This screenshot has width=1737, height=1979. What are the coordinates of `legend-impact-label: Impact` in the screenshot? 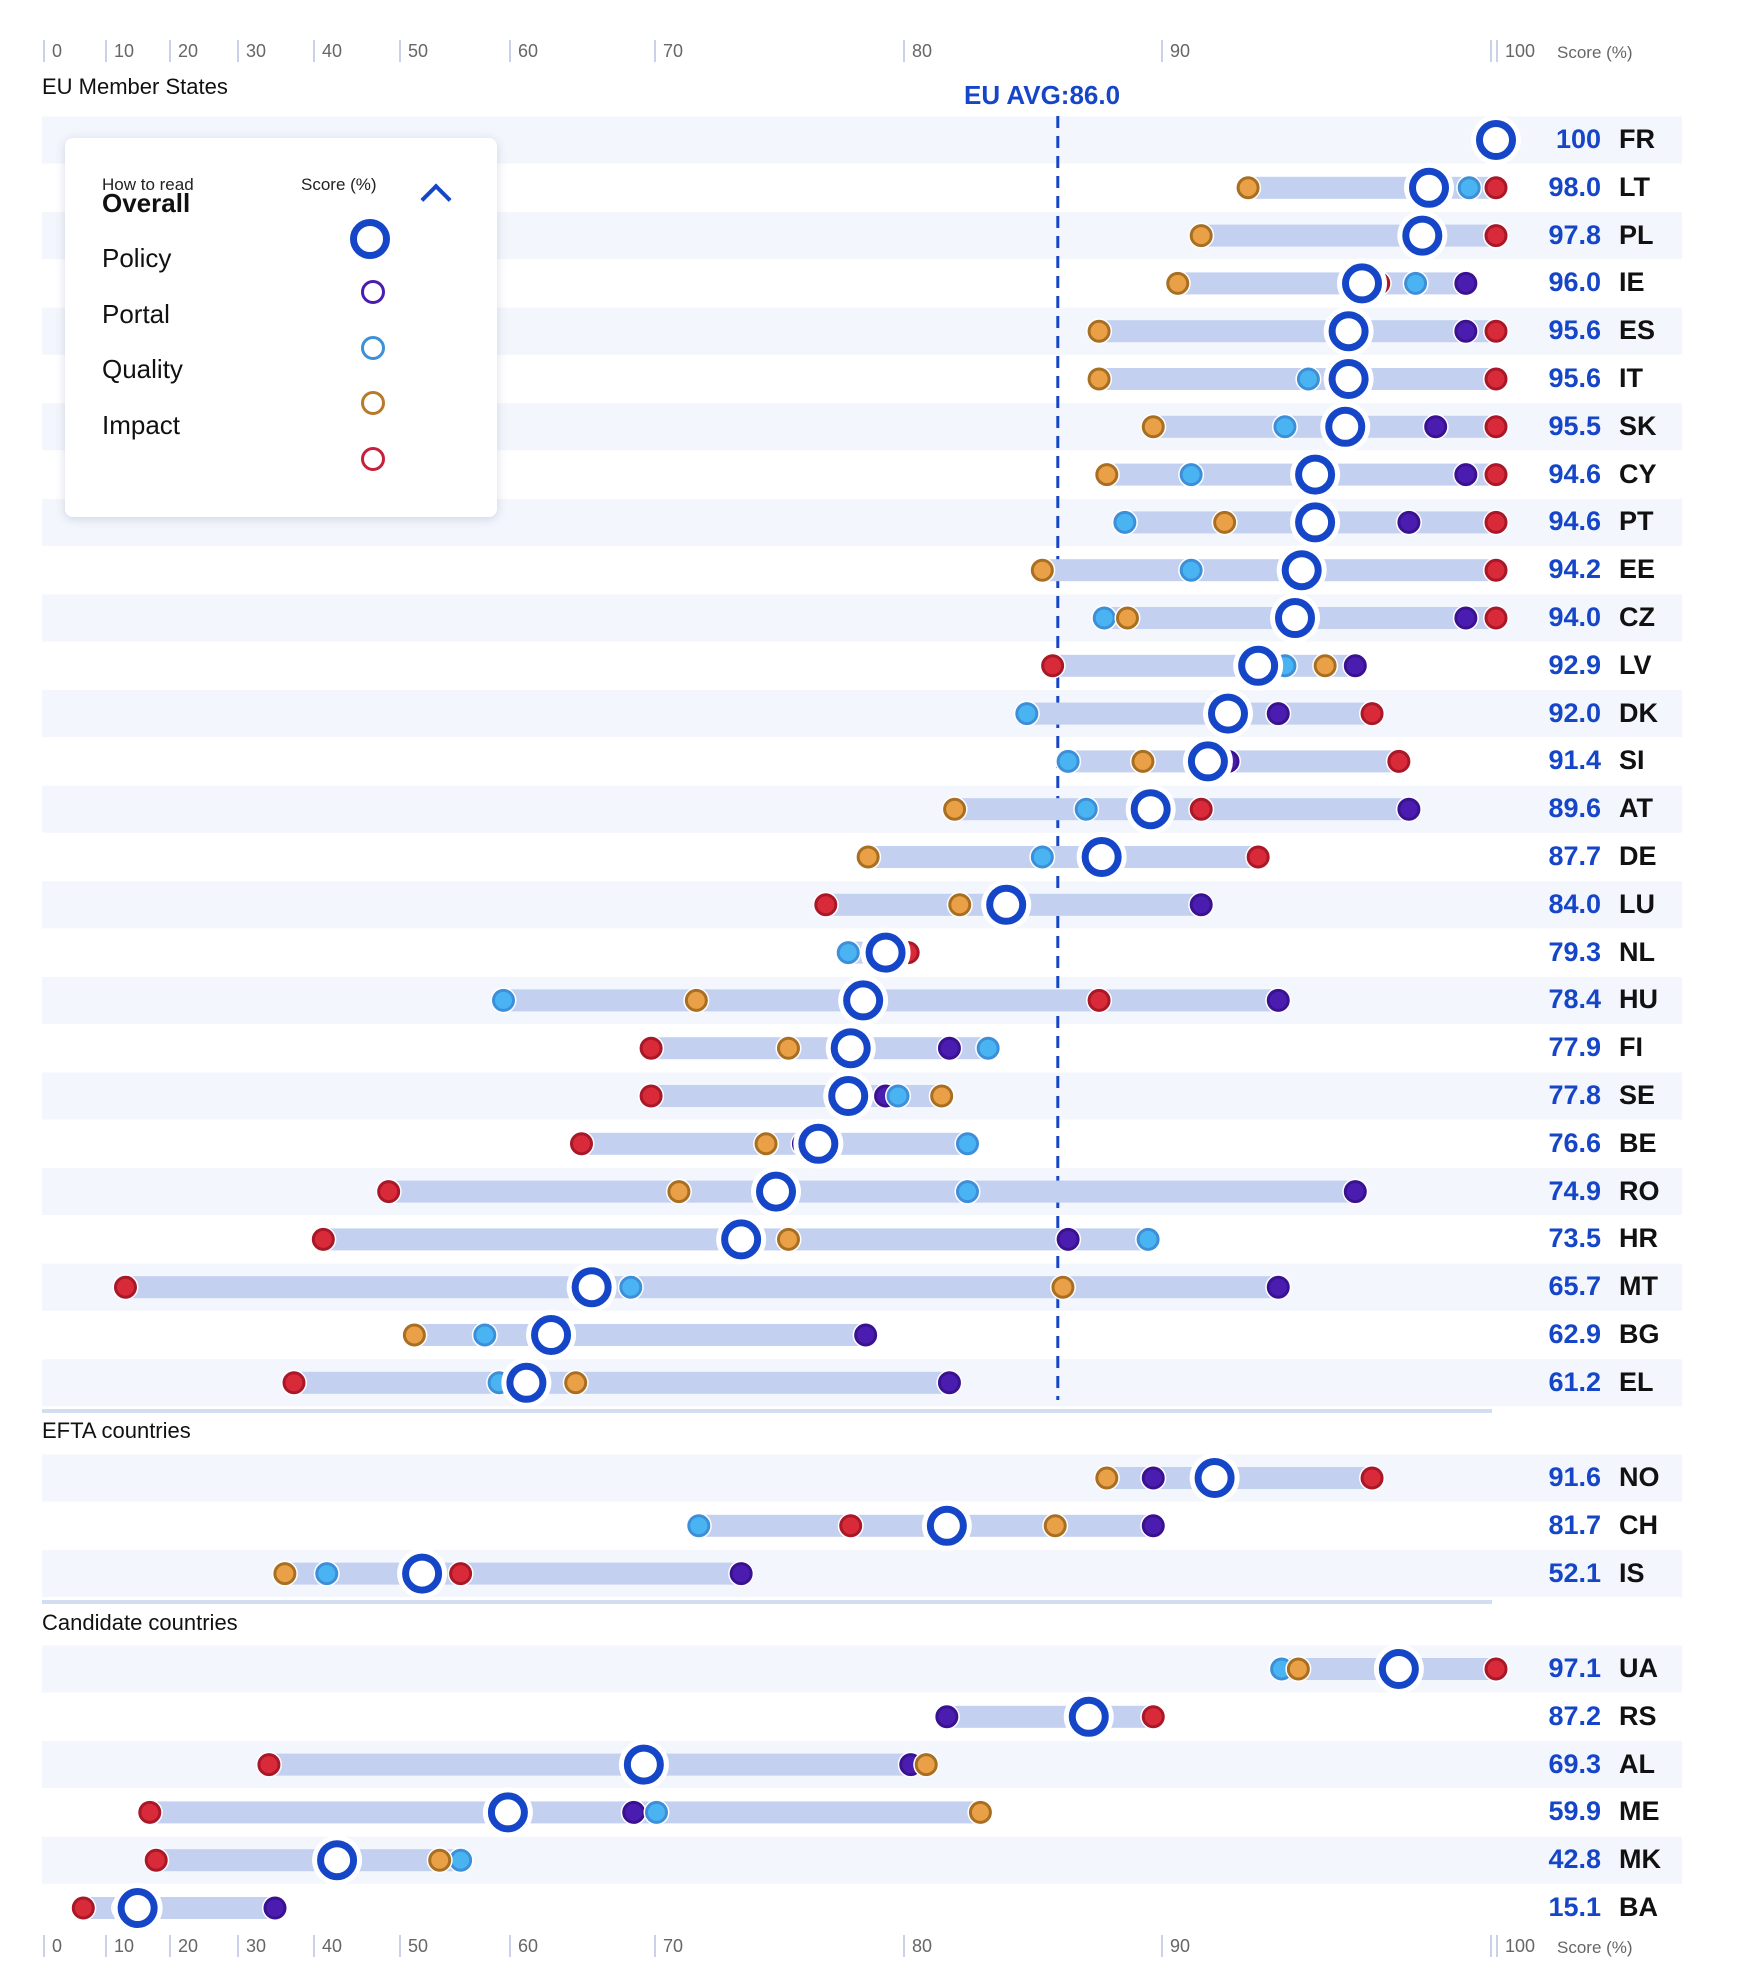 It's located at (141, 425).